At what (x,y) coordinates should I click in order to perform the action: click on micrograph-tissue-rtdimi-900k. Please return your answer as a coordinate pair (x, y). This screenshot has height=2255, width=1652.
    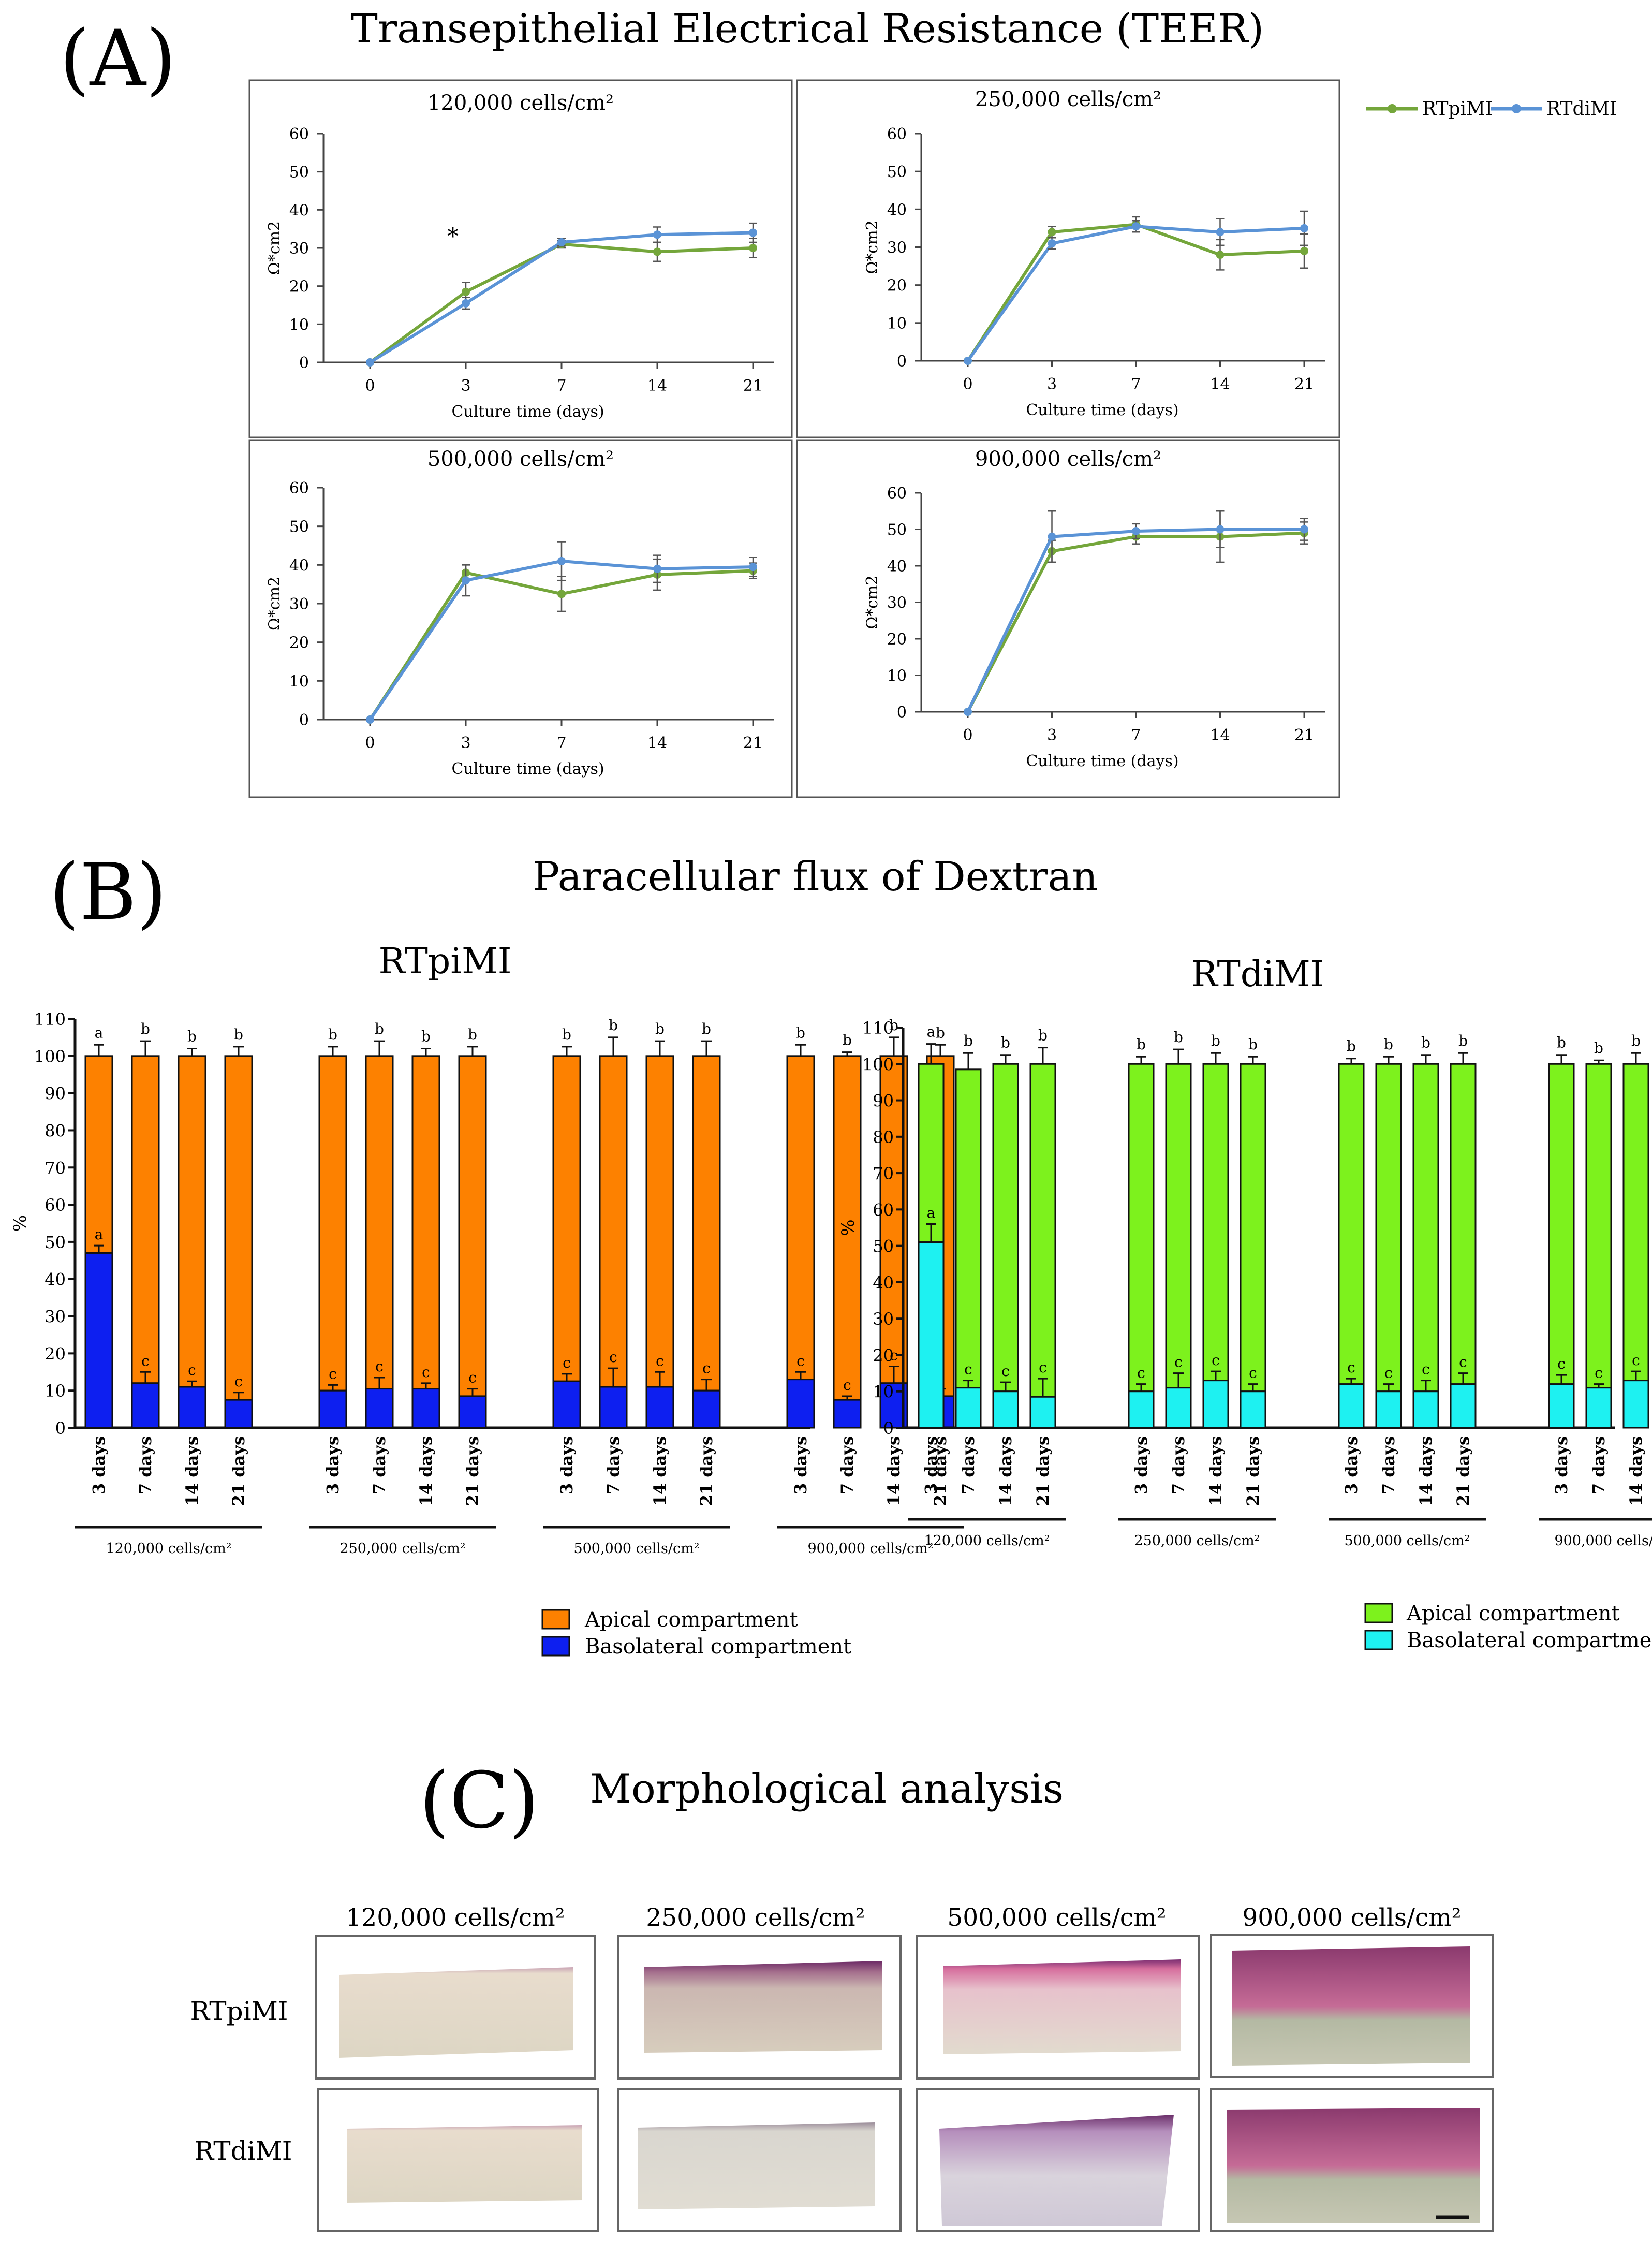
    Looking at the image, I should click on (1354, 2165).